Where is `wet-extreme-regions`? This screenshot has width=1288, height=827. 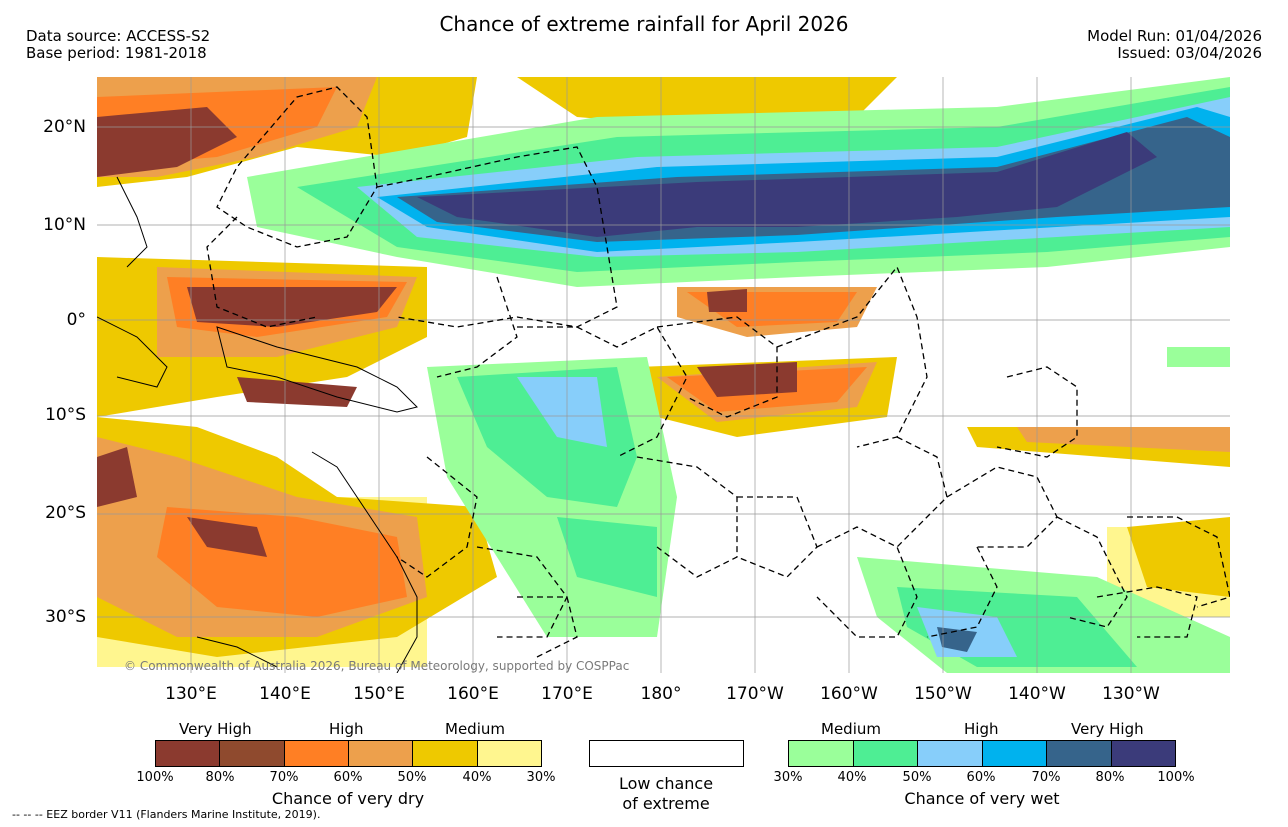
wet-extreme-regions is located at coordinates (787, 184).